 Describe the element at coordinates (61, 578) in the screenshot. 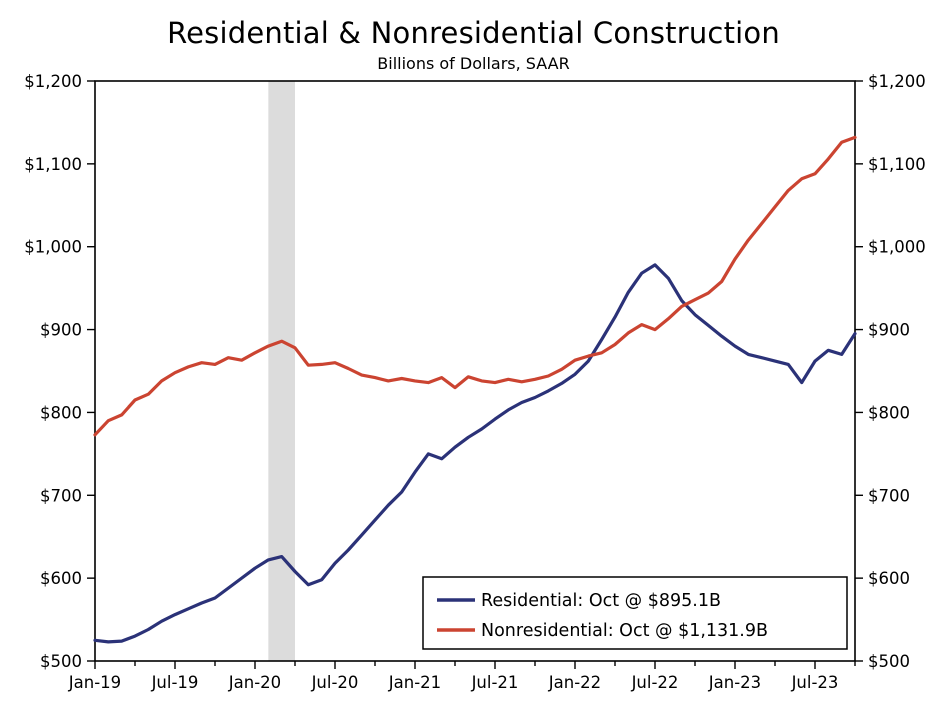

I see `y-axis-label-left: $600` at that location.